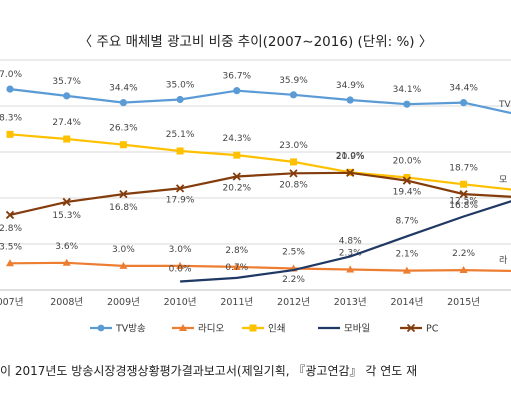  Describe the element at coordinates (11, 302) in the screenshot. I see `x-tick-label: 007년` at that location.